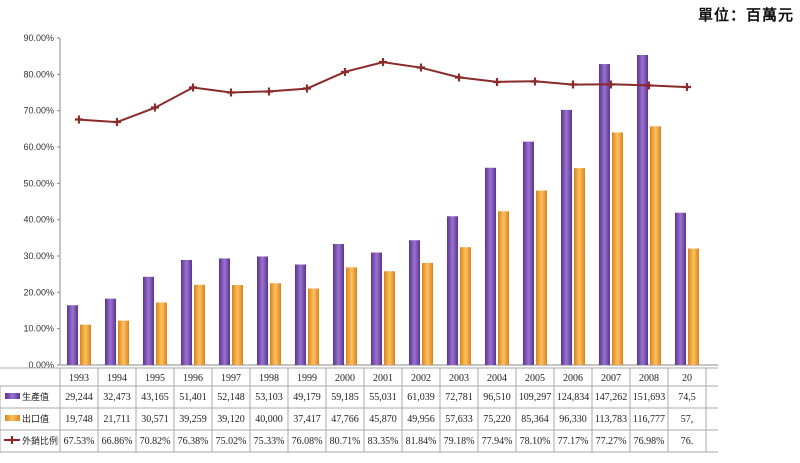 Image resolution: width=800 pixels, height=463 pixels. Describe the element at coordinates (307, 441) in the screenshot. I see `table-cell: 76.08%` at that location.